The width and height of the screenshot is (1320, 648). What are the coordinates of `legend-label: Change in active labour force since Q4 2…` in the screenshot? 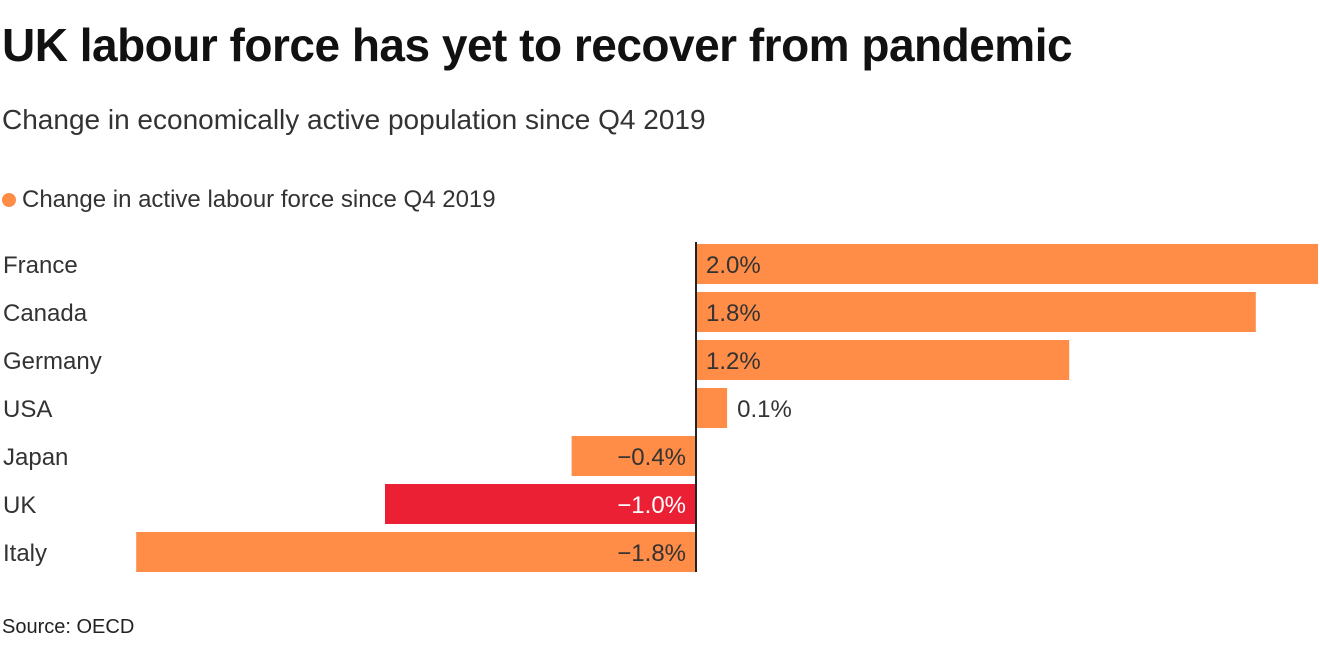 It's located at (259, 199).